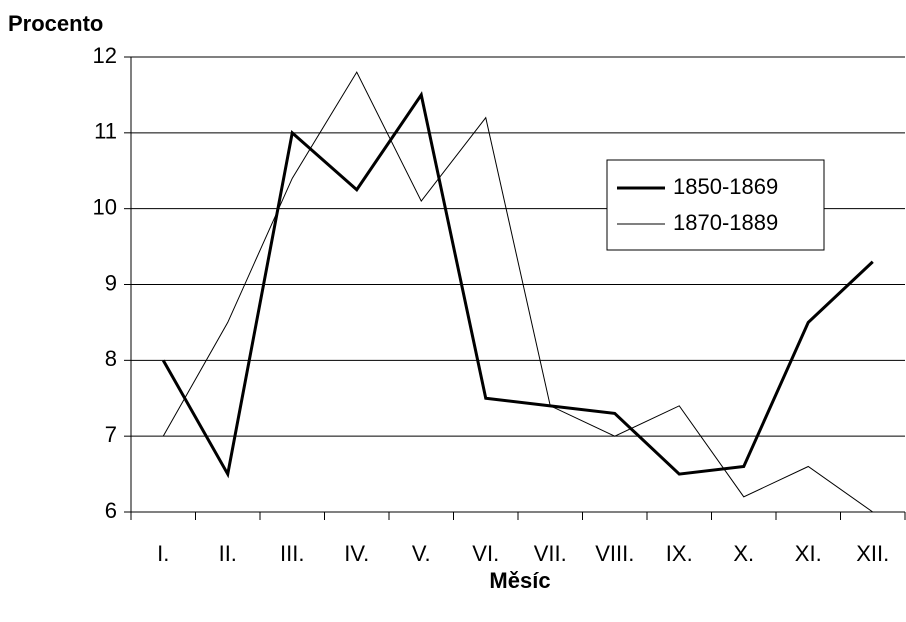  Describe the element at coordinates (163, 553) in the screenshot. I see `x-tick-label: I.` at that location.